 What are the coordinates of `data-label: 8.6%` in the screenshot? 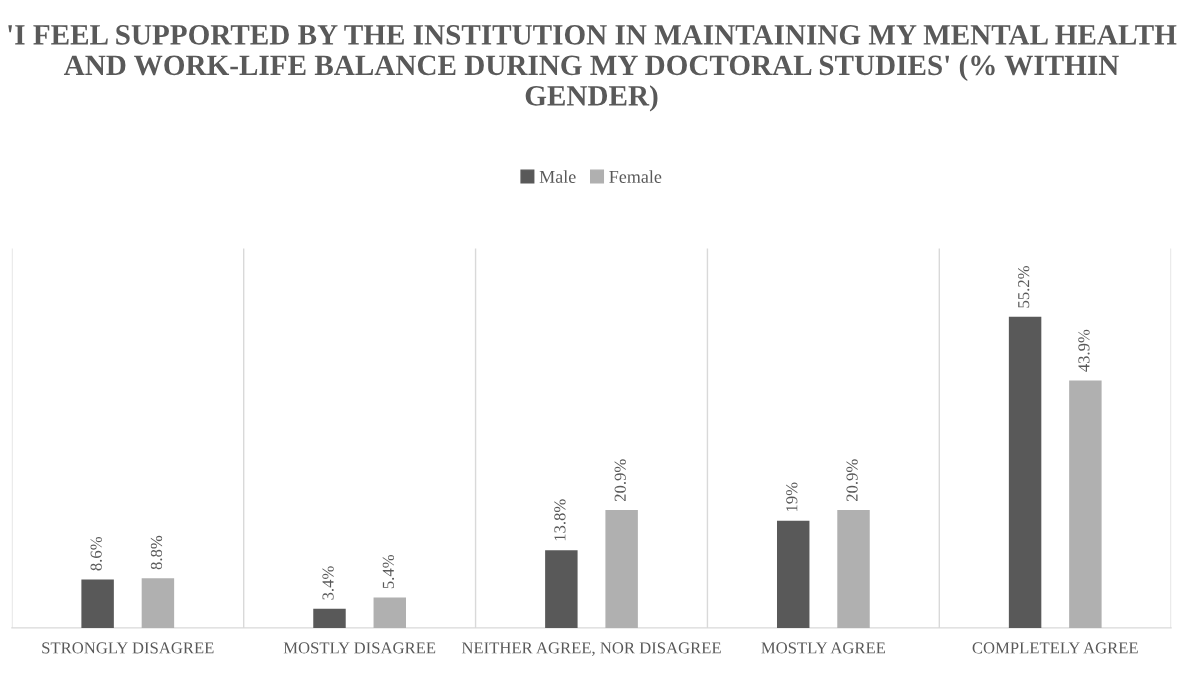 It's located at (96, 553).